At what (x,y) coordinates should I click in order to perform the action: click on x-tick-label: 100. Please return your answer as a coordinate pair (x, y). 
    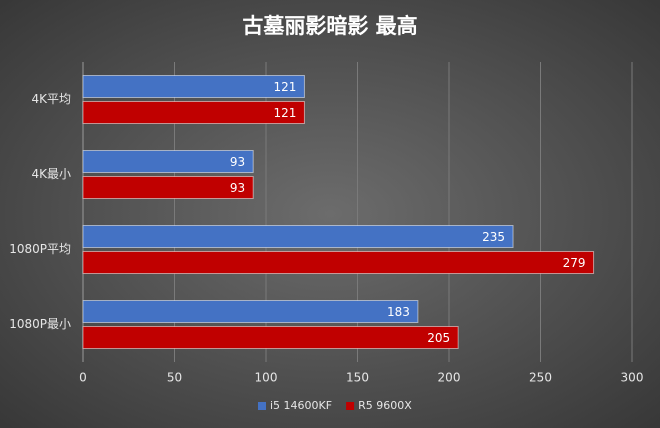
    Looking at the image, I should click on (266, 378).